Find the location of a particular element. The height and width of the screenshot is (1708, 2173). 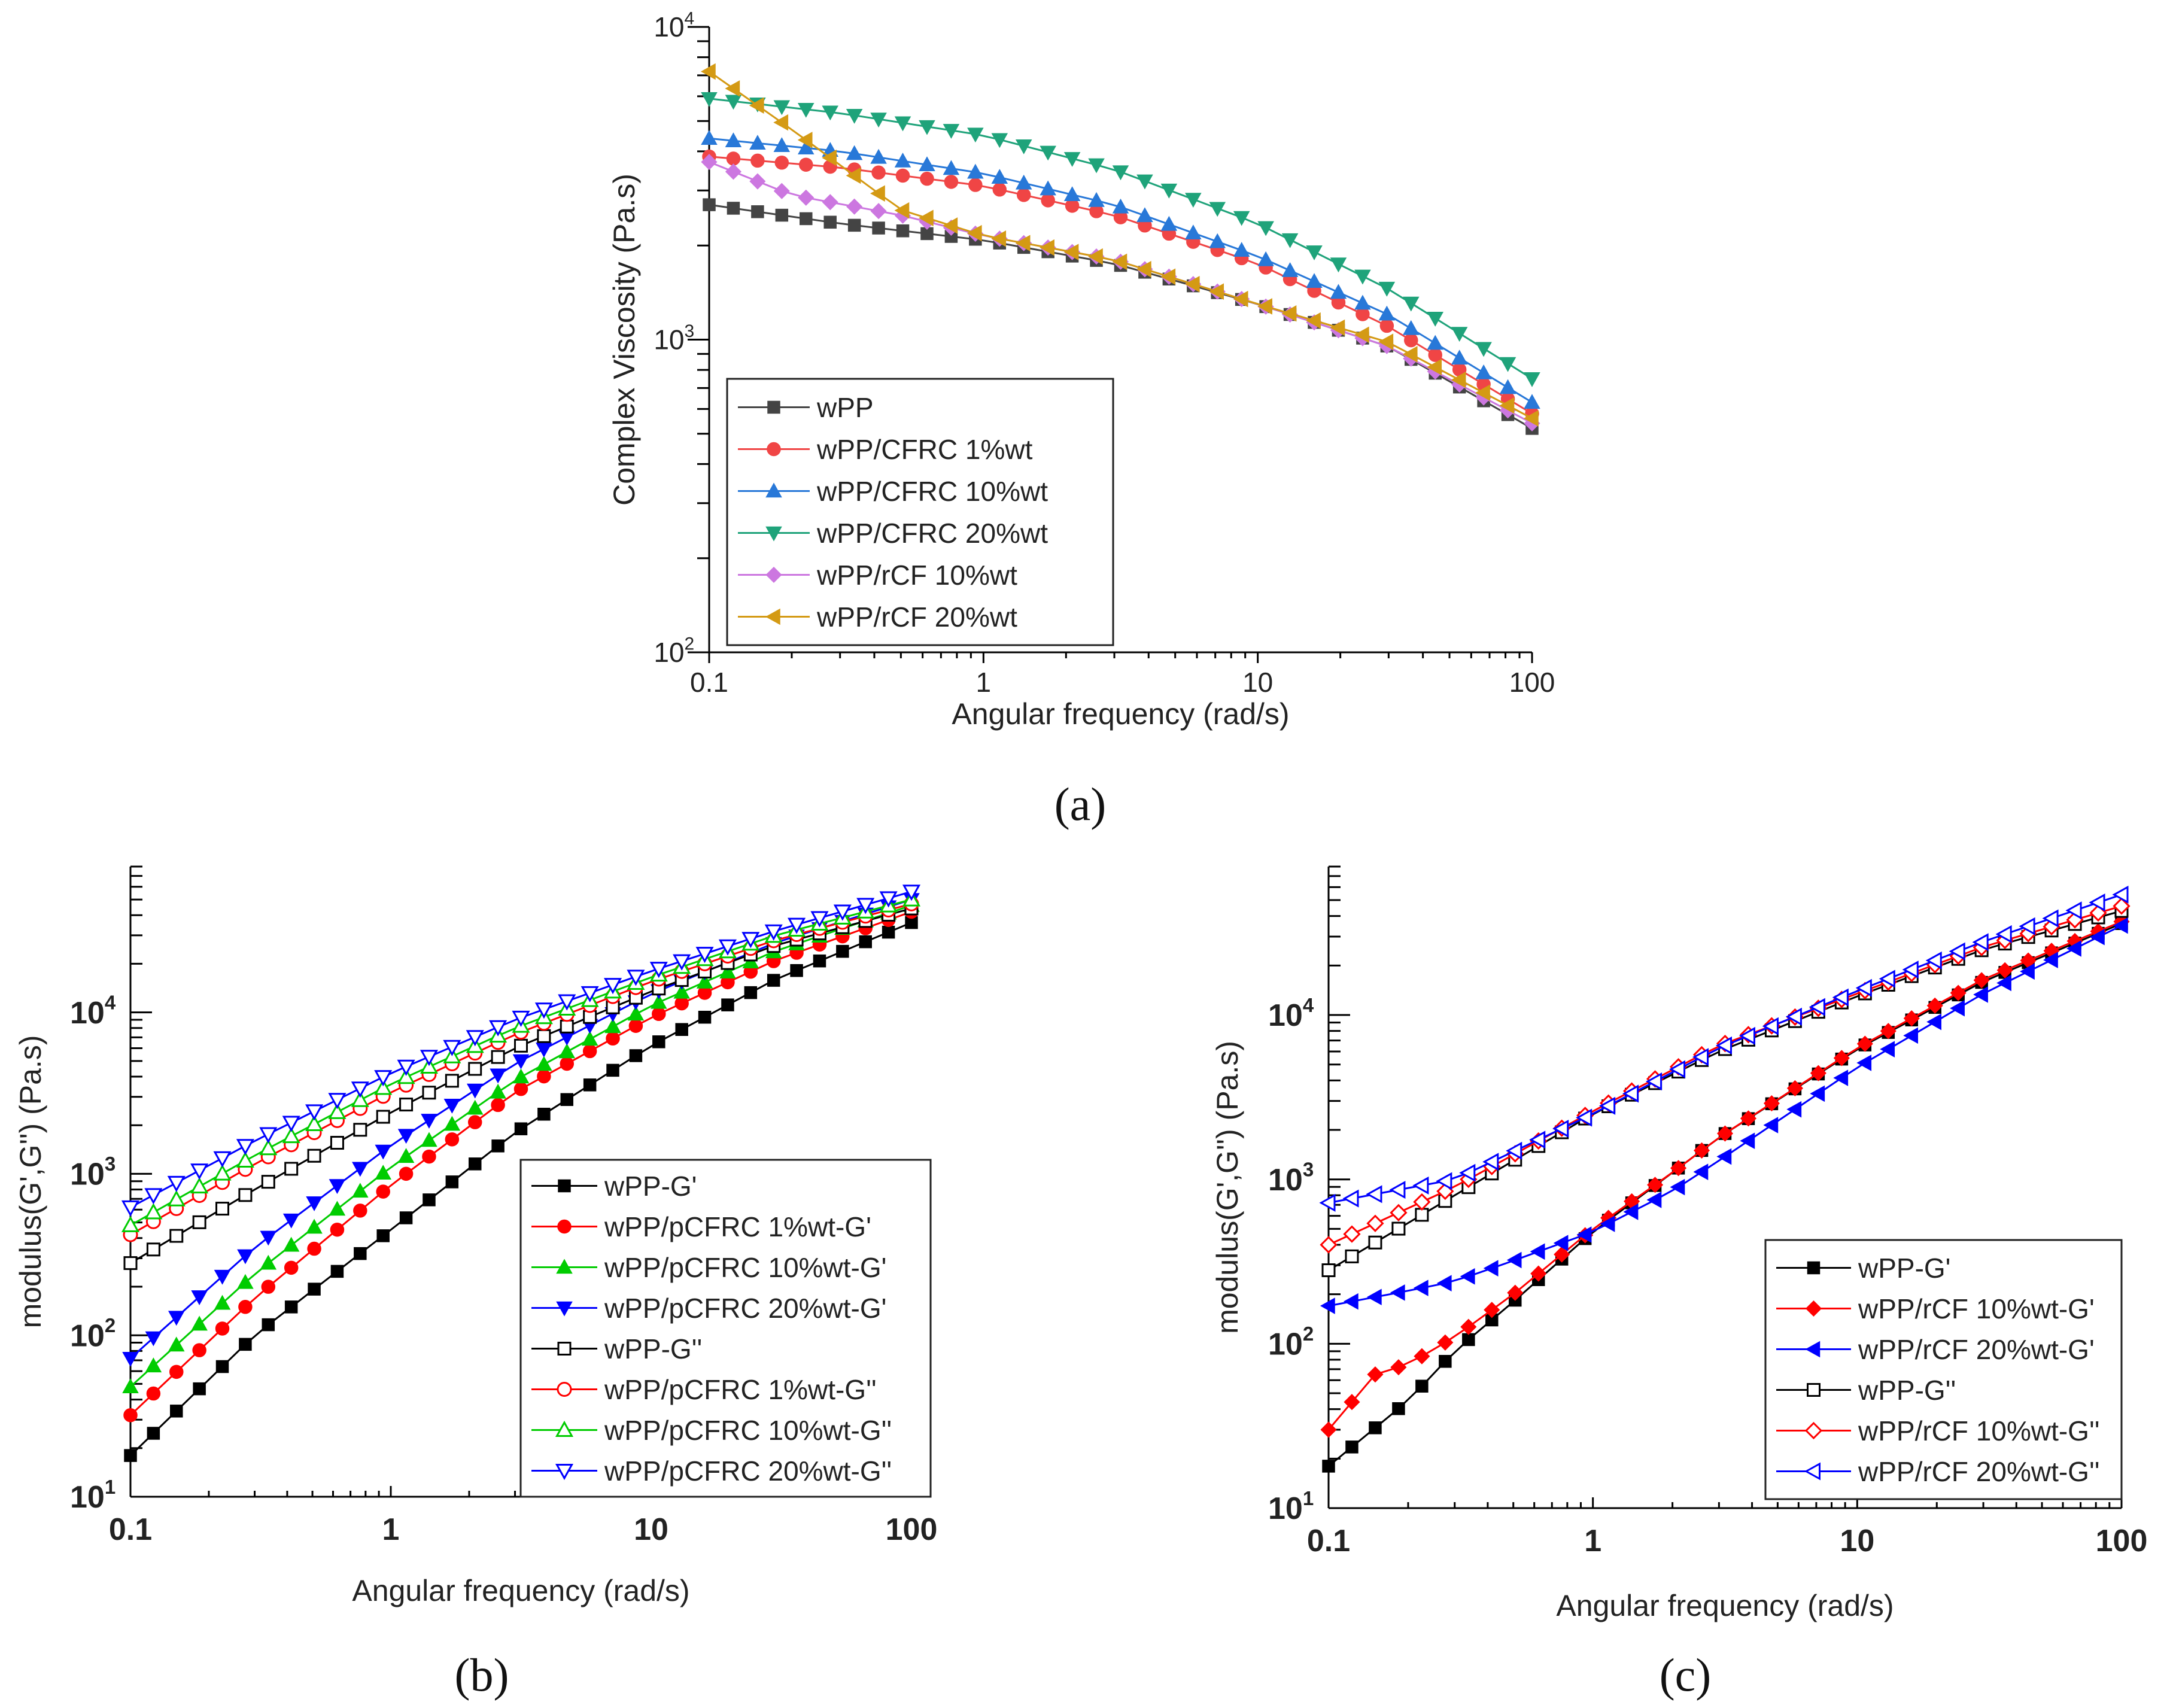

legend-label: wPP/rCF 10%wt-G'' is located at coordinates (1979, 1431).